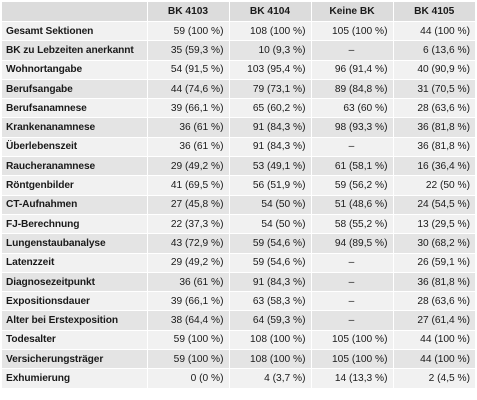 This screenshot has height=400, width=477. What do you see at coordinates (434, 263) in the screenshot?
I see `table-cell: 26 (59,1 %)` at bounding box center [434, 263].